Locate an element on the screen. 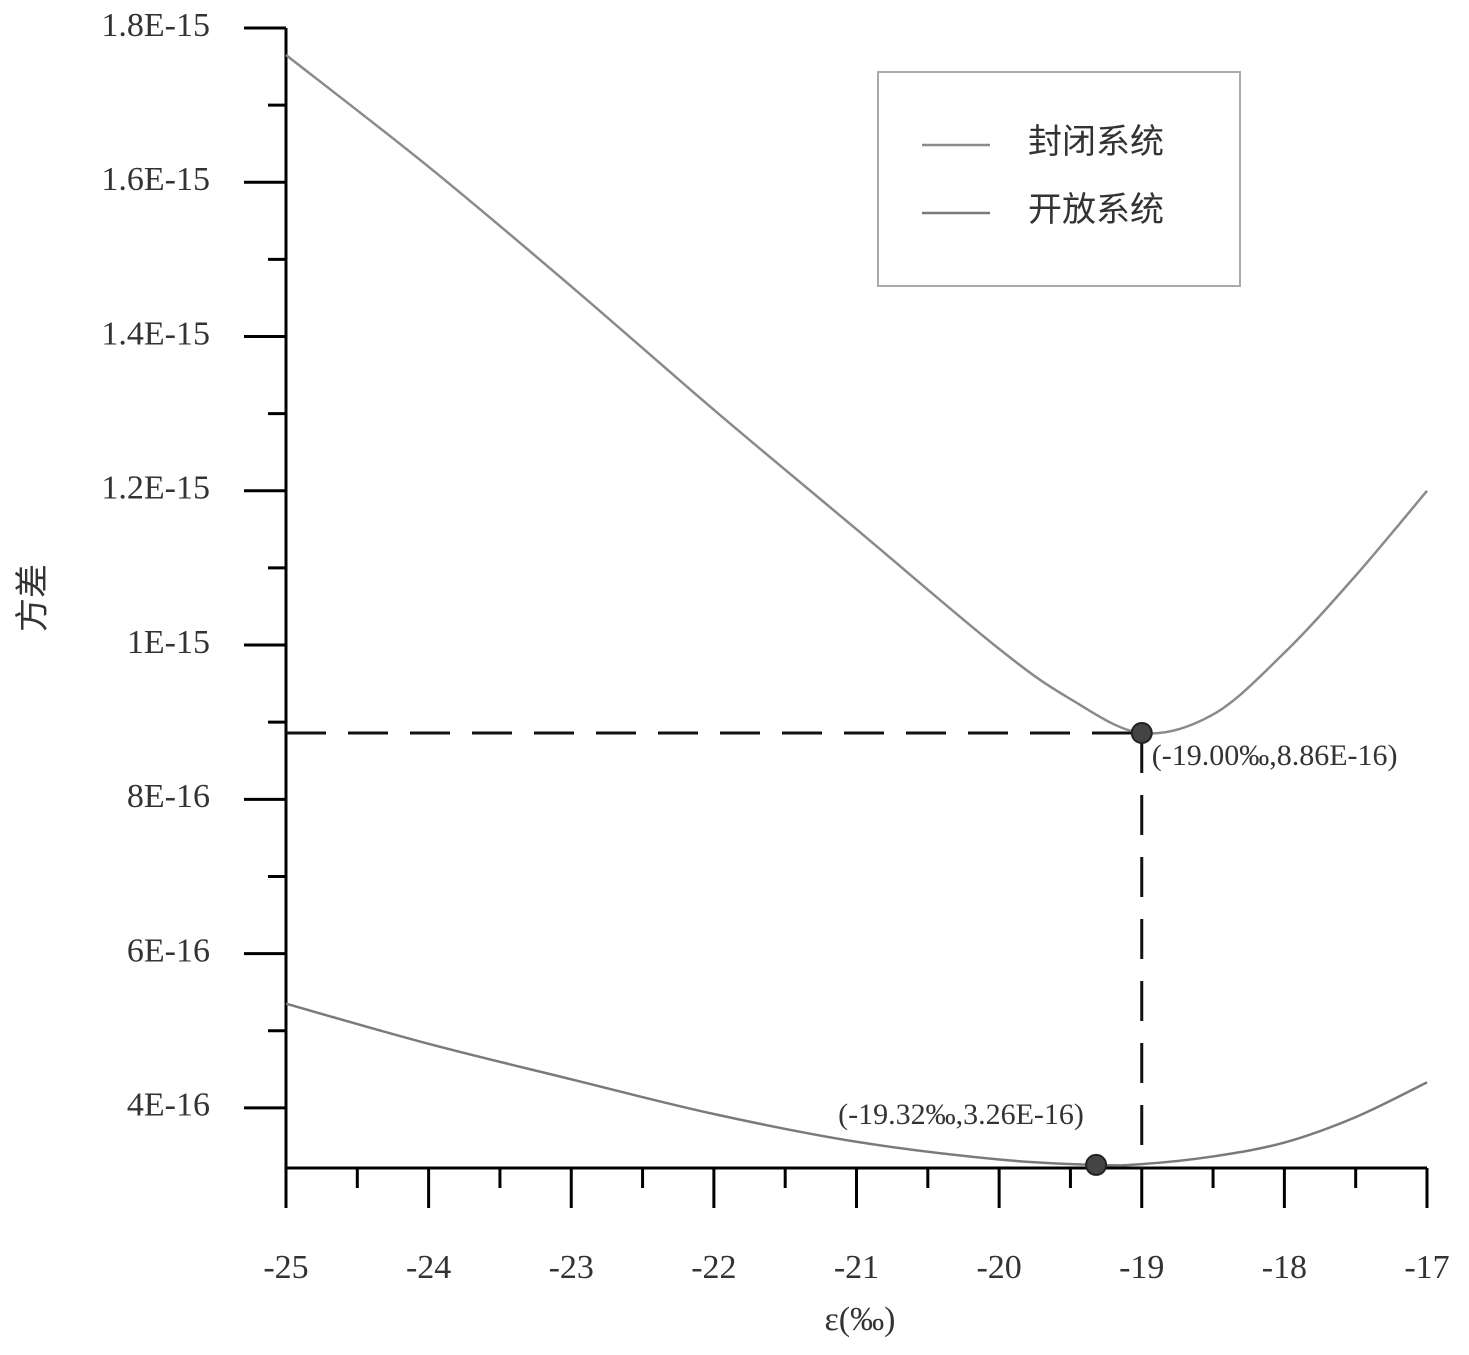 This screenshot has width=1469, height=1355. annotation-label: (-19.32‰,3.26E-16) is located at coordinates (961, 1114).